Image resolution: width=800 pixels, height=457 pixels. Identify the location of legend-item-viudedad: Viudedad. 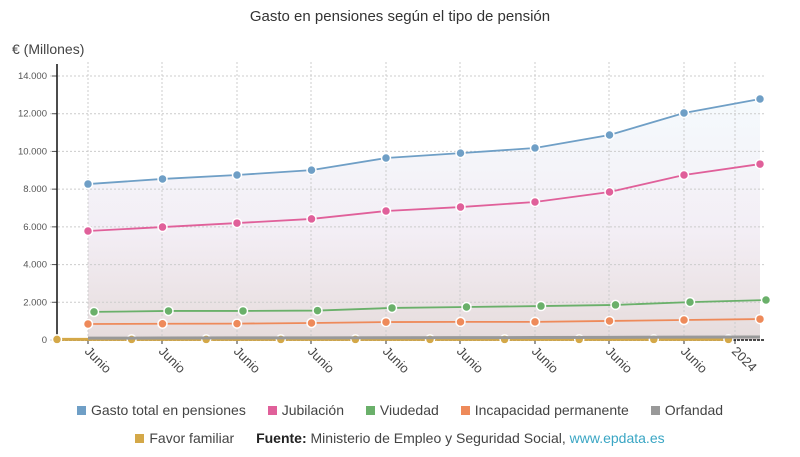
(402, 410).